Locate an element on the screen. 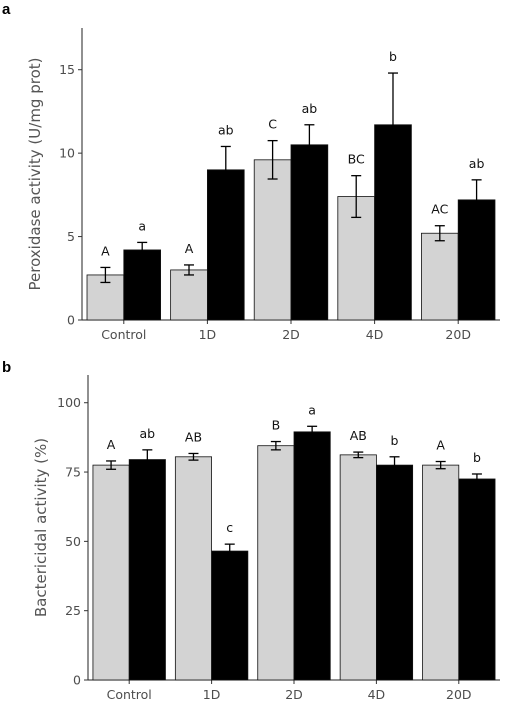 This screenshot has height=707, width=520. significance-label: c is located at coordinates (229, 527).